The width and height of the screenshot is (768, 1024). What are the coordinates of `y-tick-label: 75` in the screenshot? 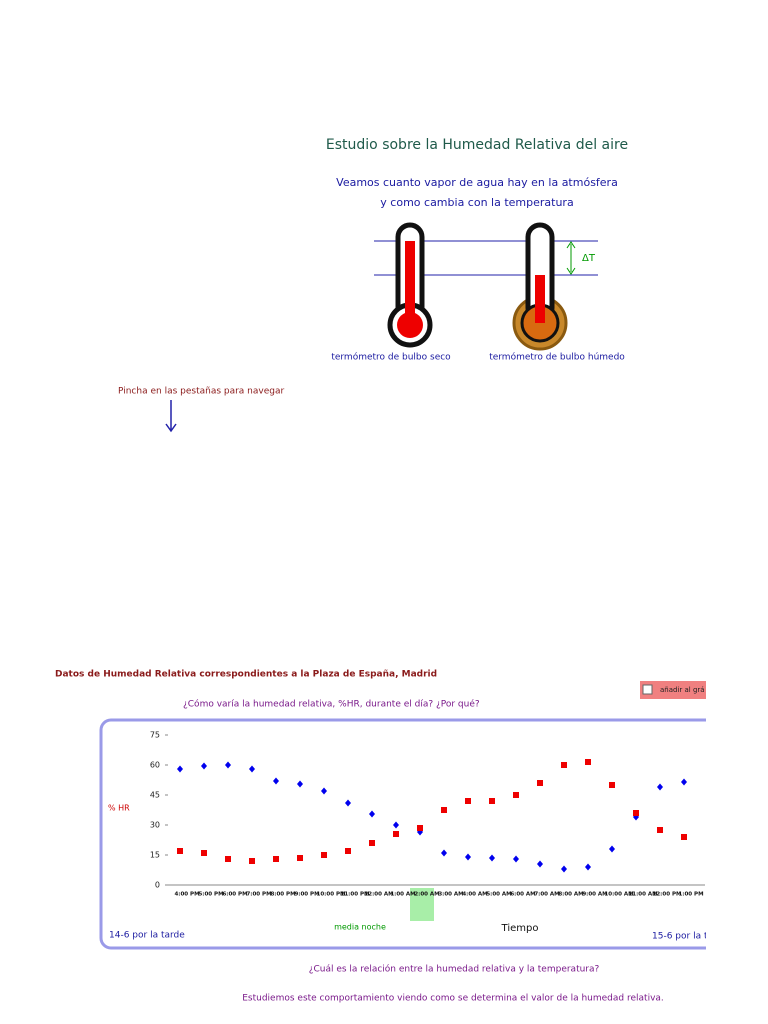 It's located at (155, 735).